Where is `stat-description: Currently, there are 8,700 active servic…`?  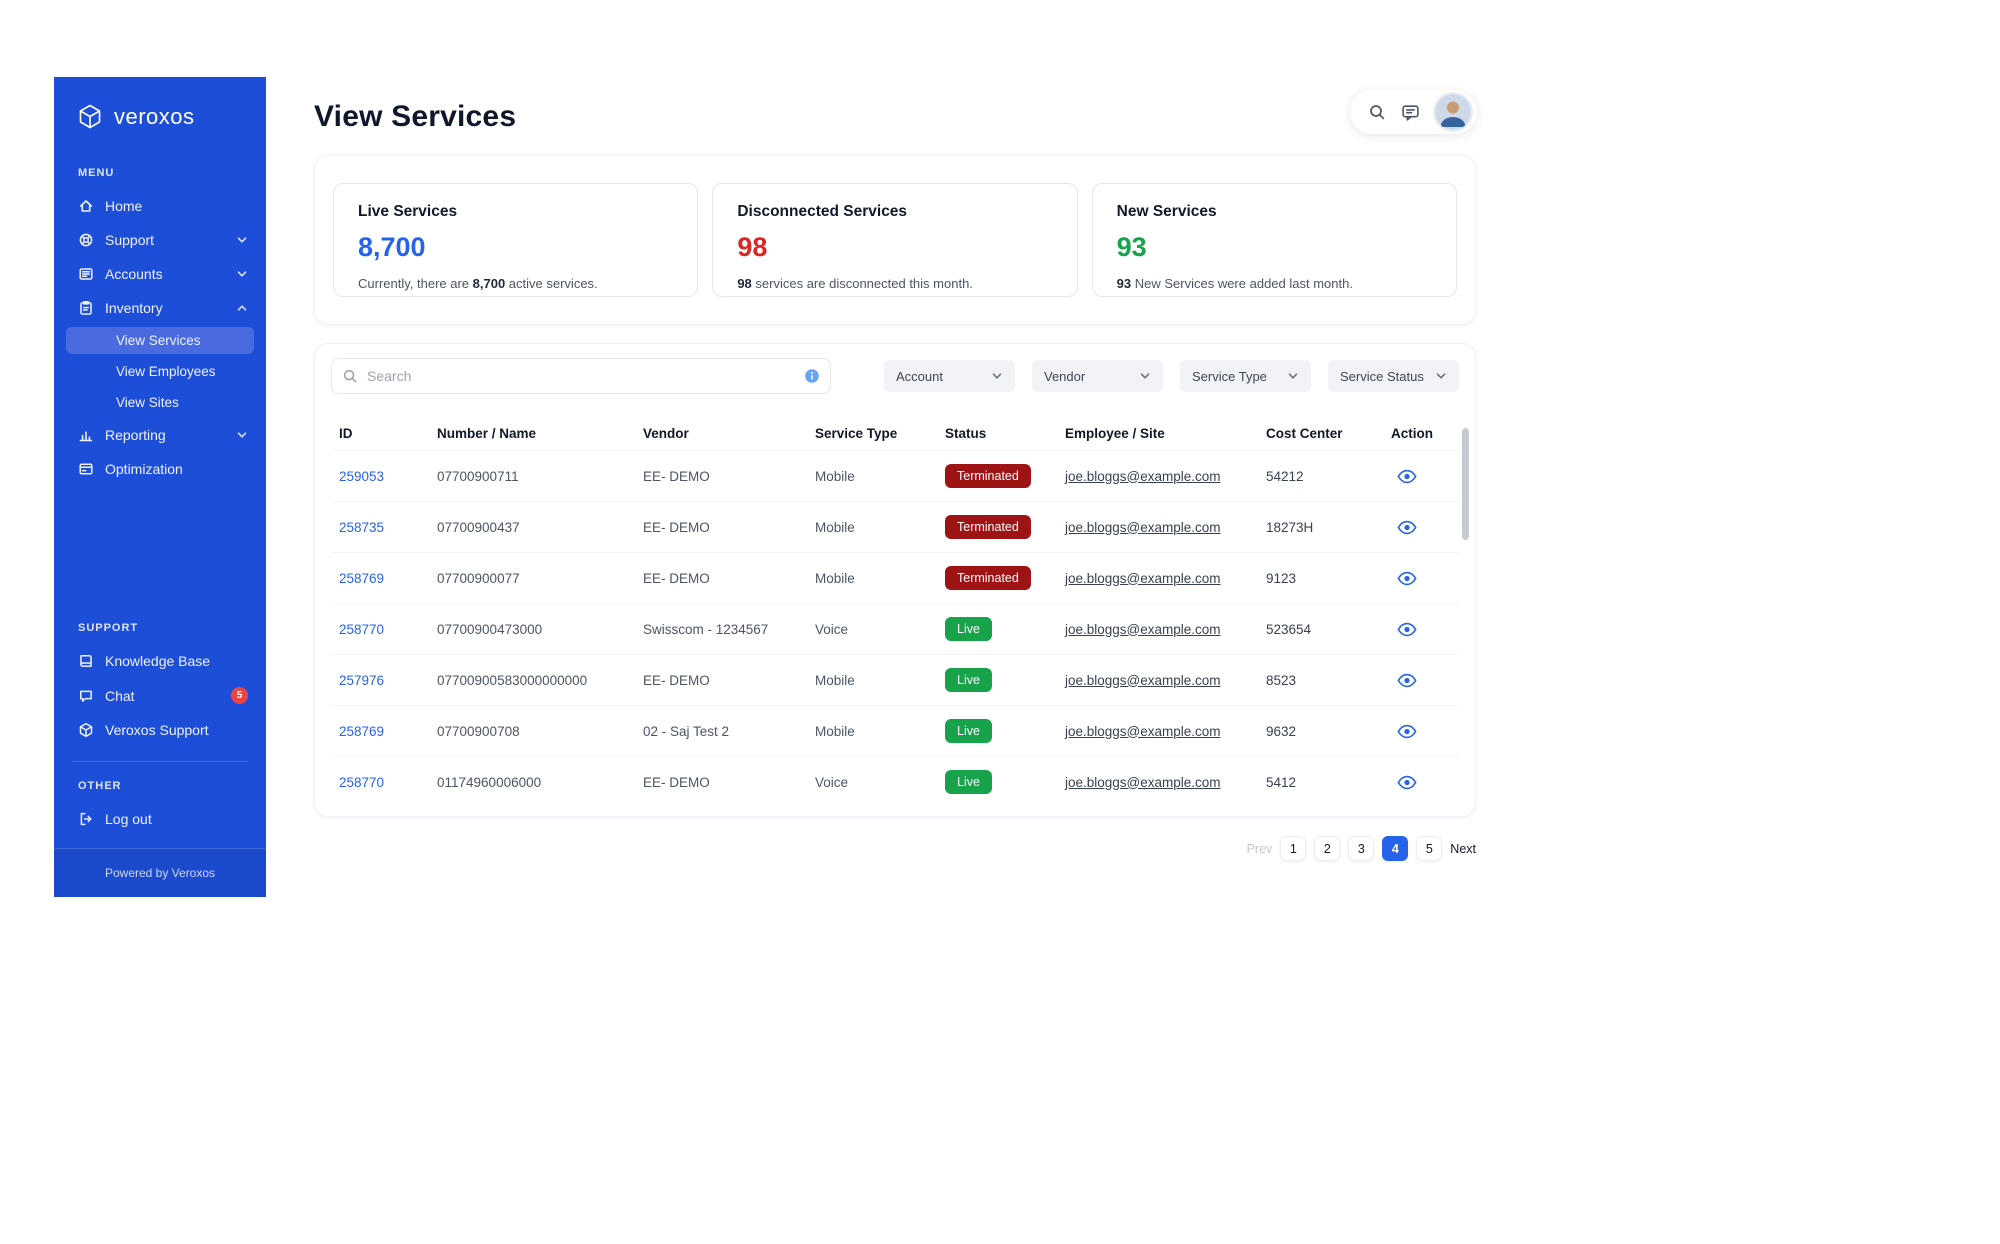
stat-description: Currently, there are 8,700 active servic… is located at coordinates (478, 283).